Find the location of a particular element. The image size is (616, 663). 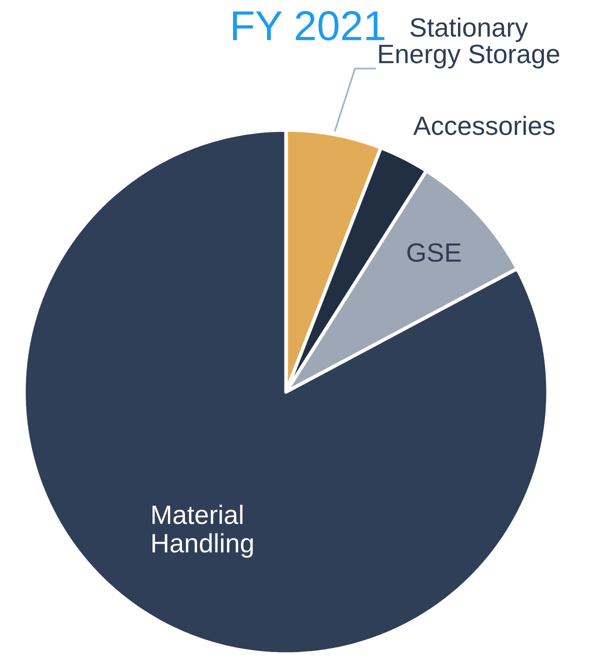

chart-title: FY 2021 is located at coordinates (308, 26).